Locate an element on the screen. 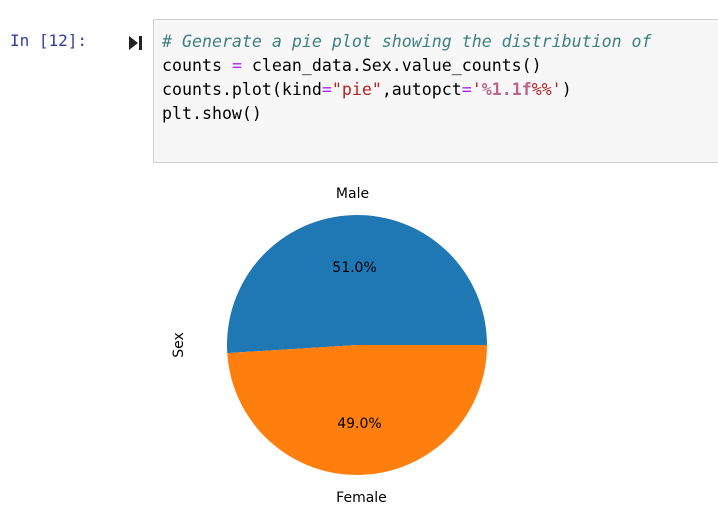  pie-pct-label-male: 51.0% is located at coordinates (354, 268).